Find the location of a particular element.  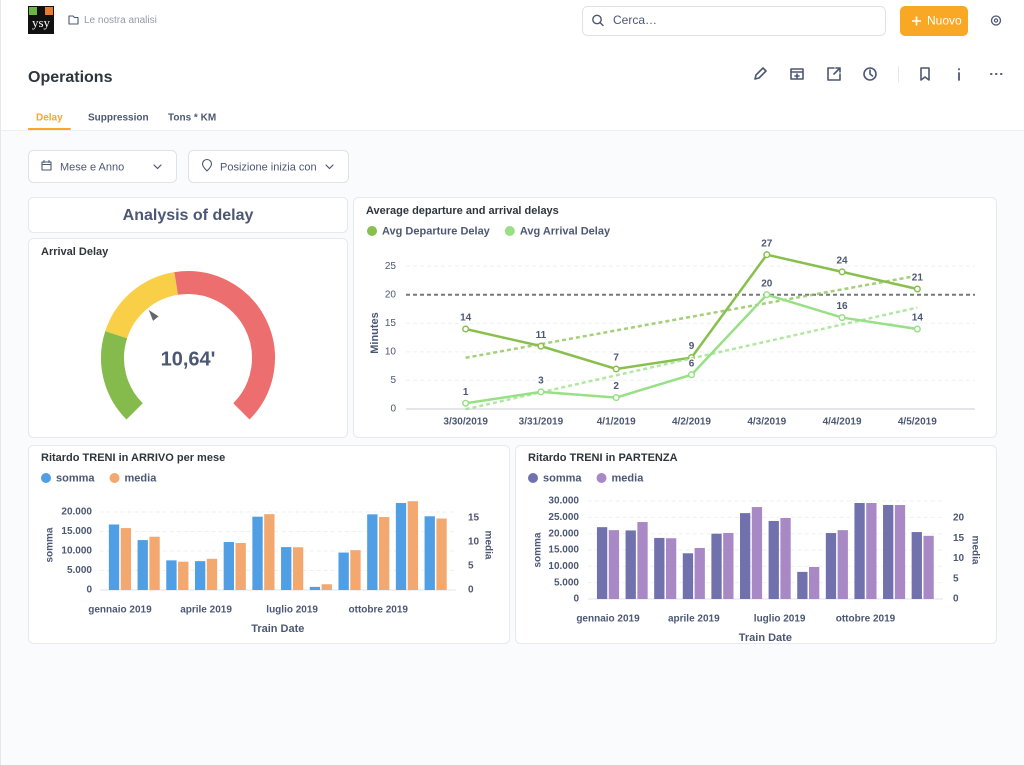

x-tick-label: 3/30/2019 is located at coordinates (465, 422).